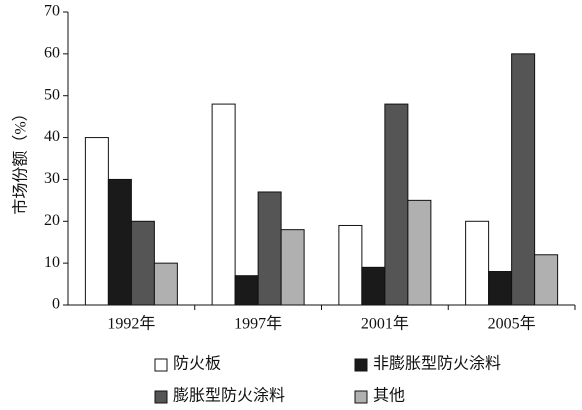  I want to click on x-tick-label: 2001年, so click(385, 324).